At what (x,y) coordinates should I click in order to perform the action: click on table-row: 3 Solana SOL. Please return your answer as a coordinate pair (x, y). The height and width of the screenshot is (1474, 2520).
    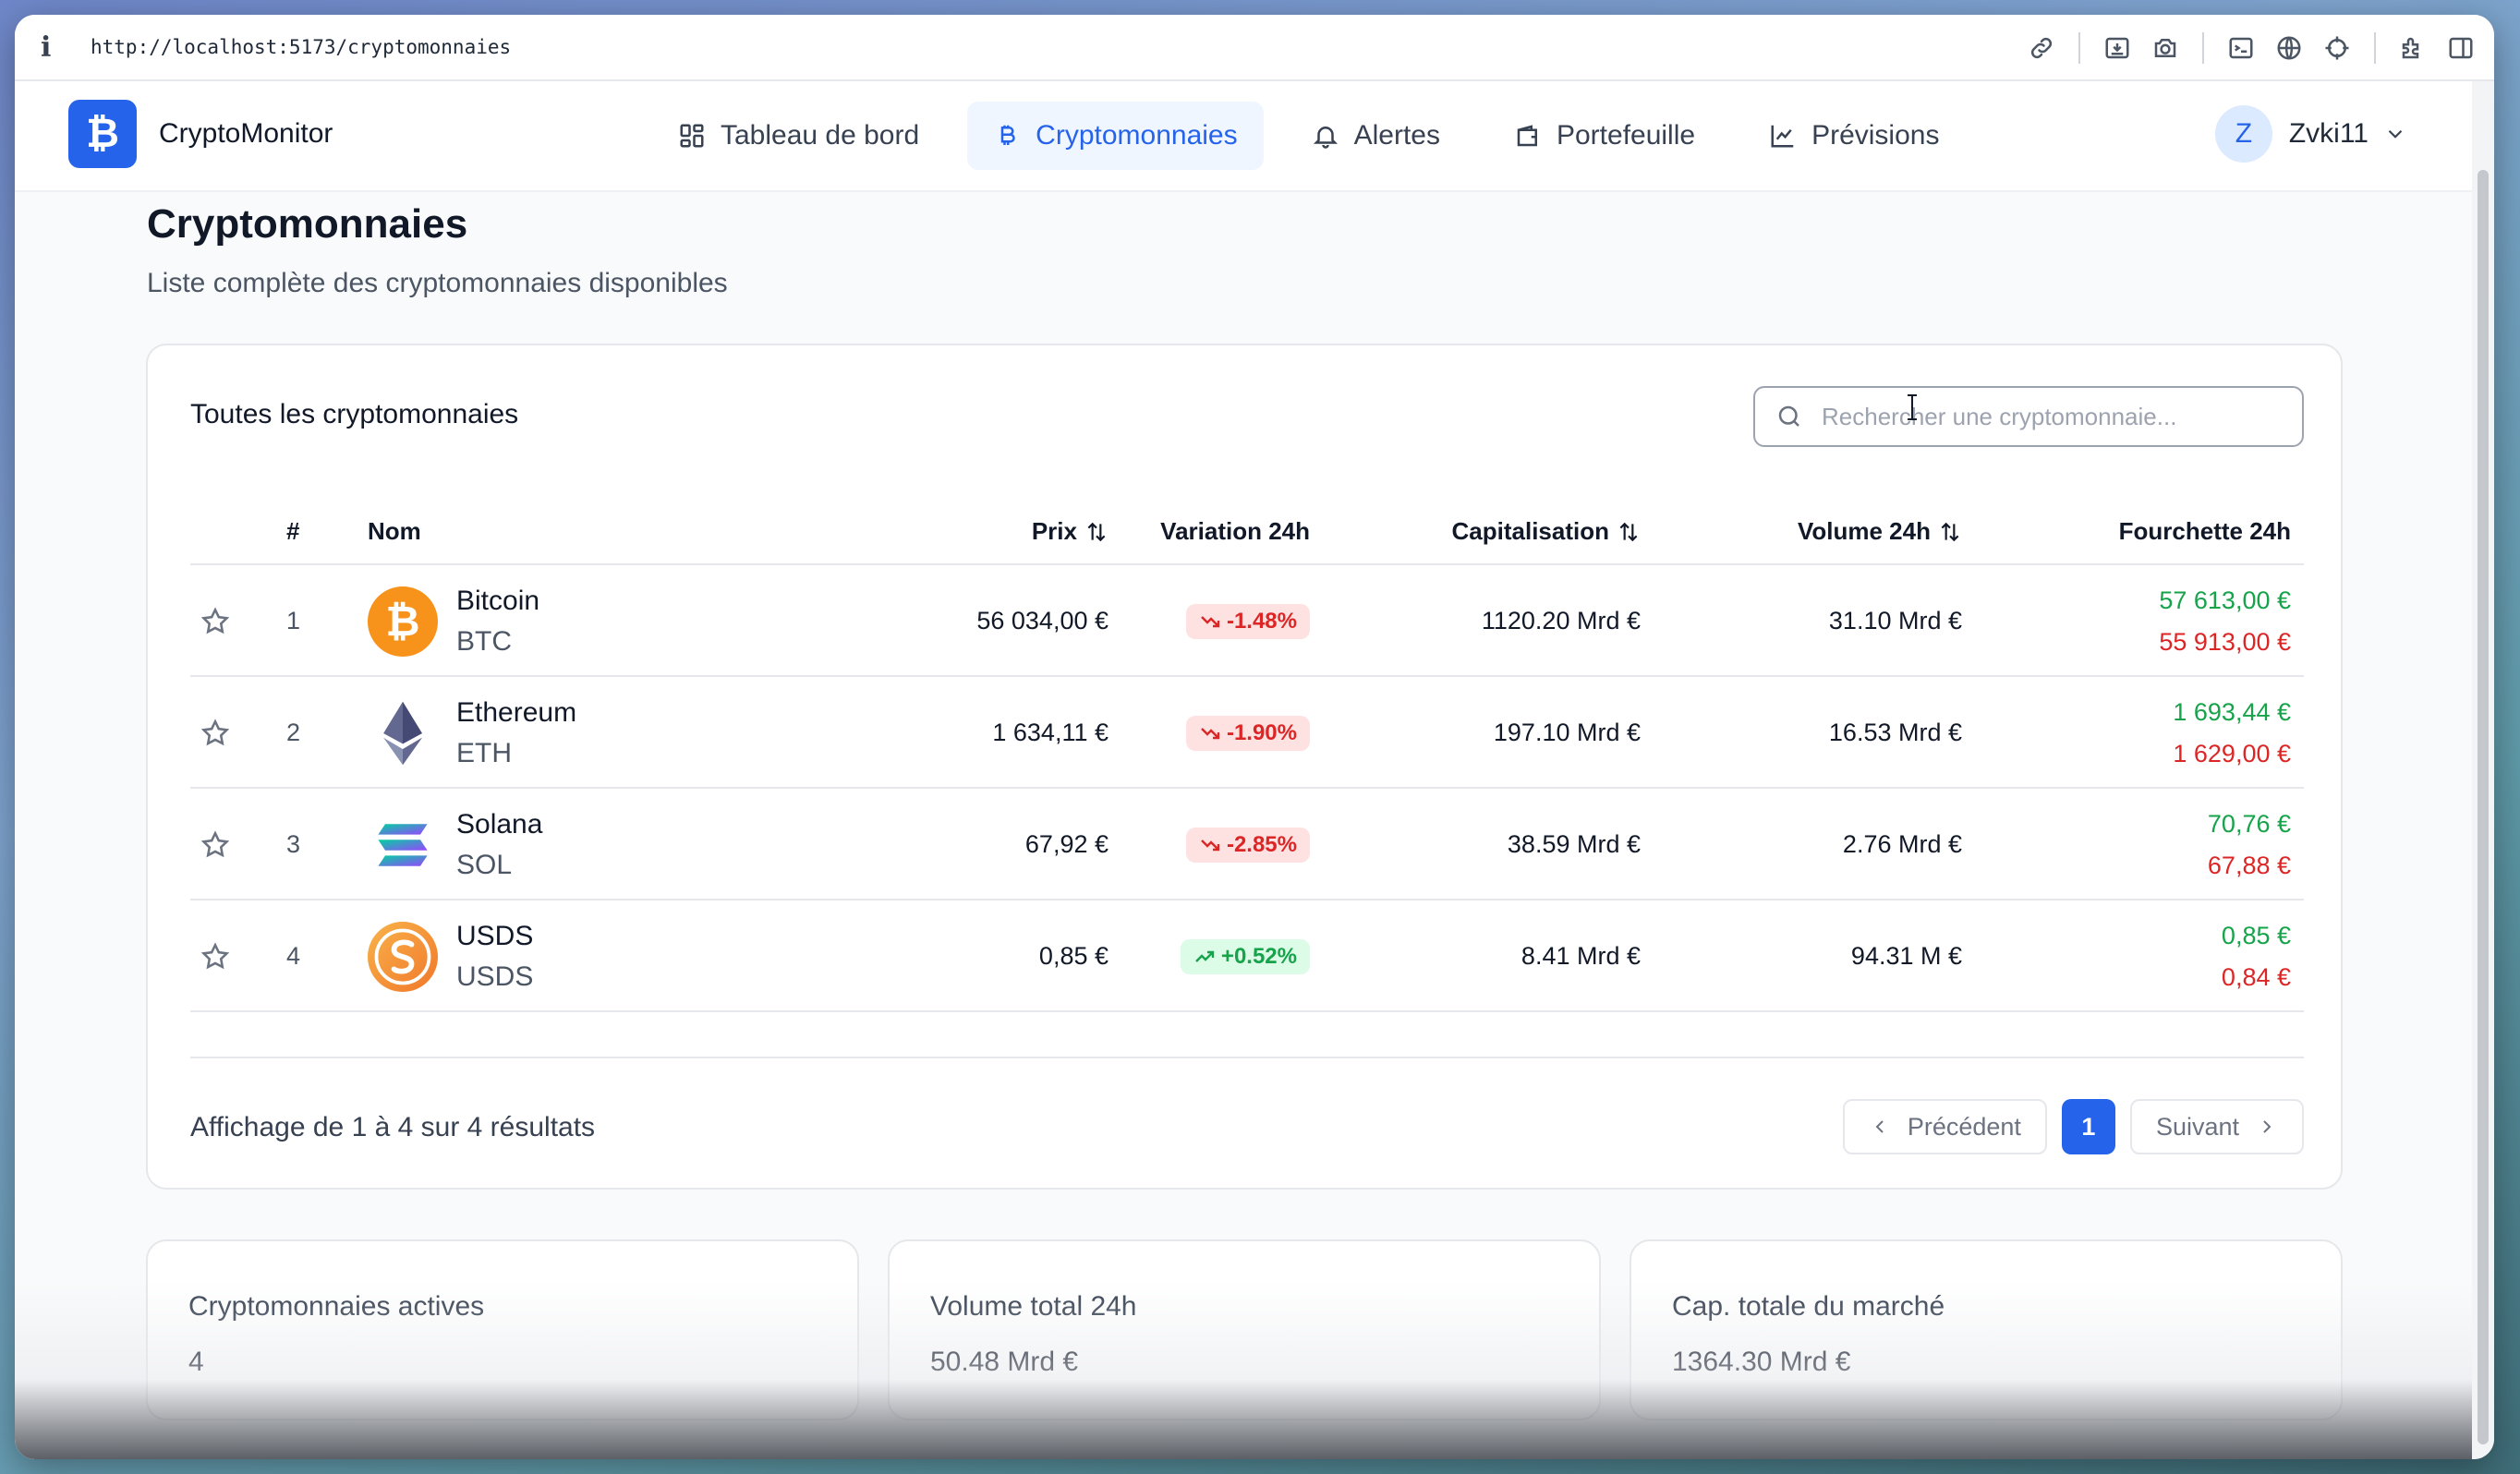
    Looking at the image, I should click on (1247, 844).